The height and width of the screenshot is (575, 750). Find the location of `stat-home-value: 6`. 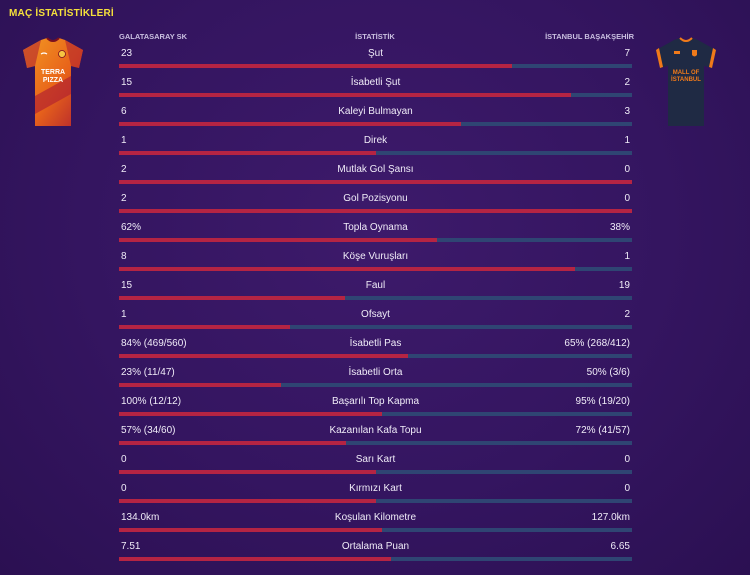

stat-home-value: 6 is located at coordinates (124, 111).